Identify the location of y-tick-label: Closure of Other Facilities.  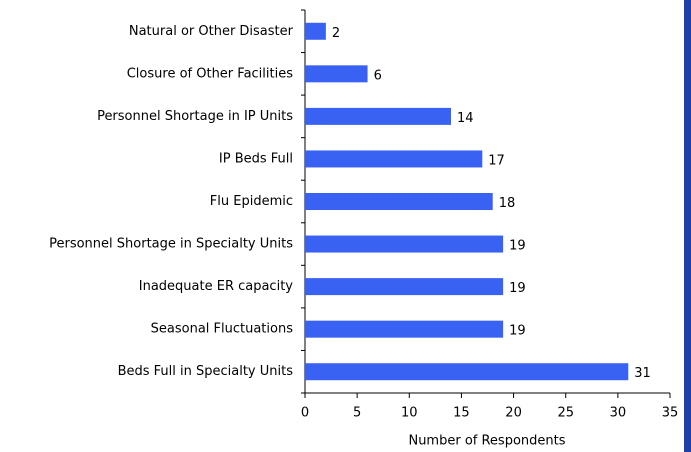
(210, 73).